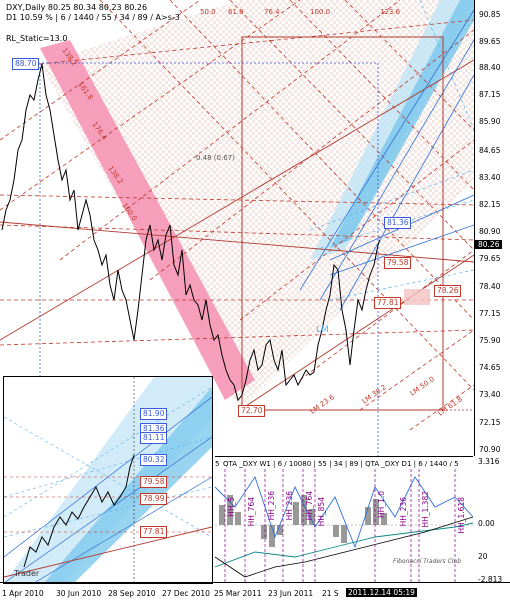 Image resolution: width=510 pixels, height=600 pixels. What do you see at coordinates (27, 573) in the screenshot?
I see `inset-watermark: Trader` at bounding box center [27, 573].